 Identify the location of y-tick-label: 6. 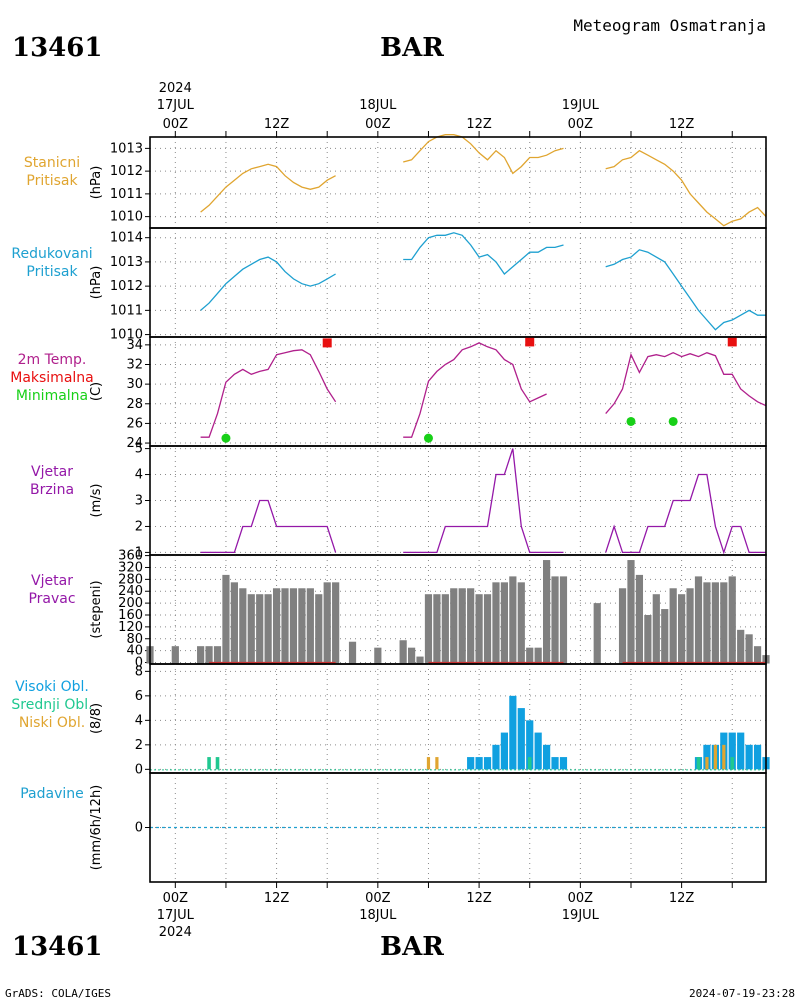
(139, 696).